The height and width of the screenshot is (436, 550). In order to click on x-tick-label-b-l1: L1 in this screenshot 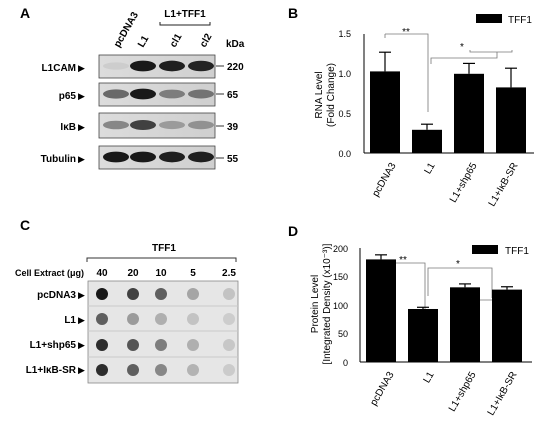, I will do `click(430, 169)`.